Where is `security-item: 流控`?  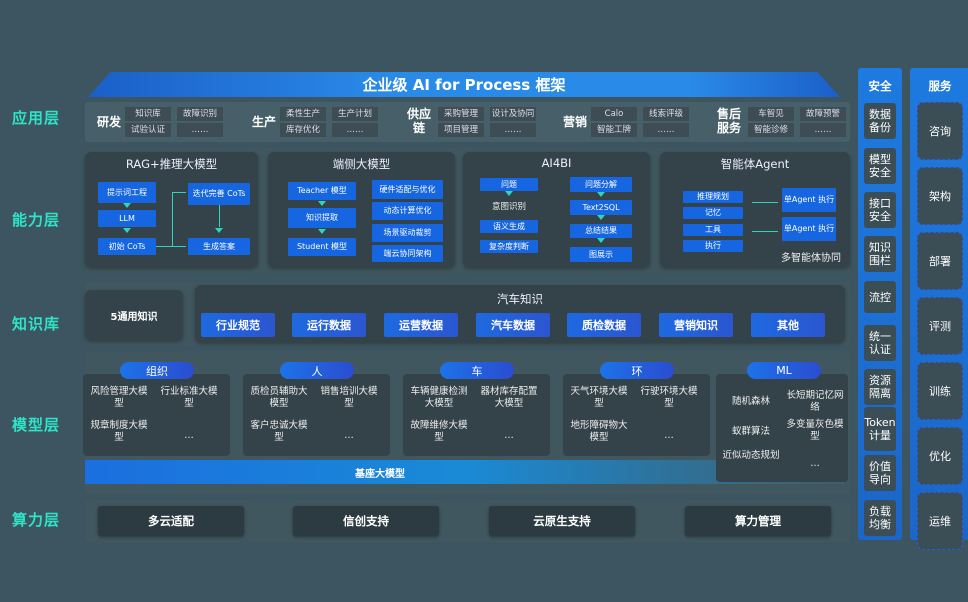
security-item: 流控 is located at coordinates (880, 297).